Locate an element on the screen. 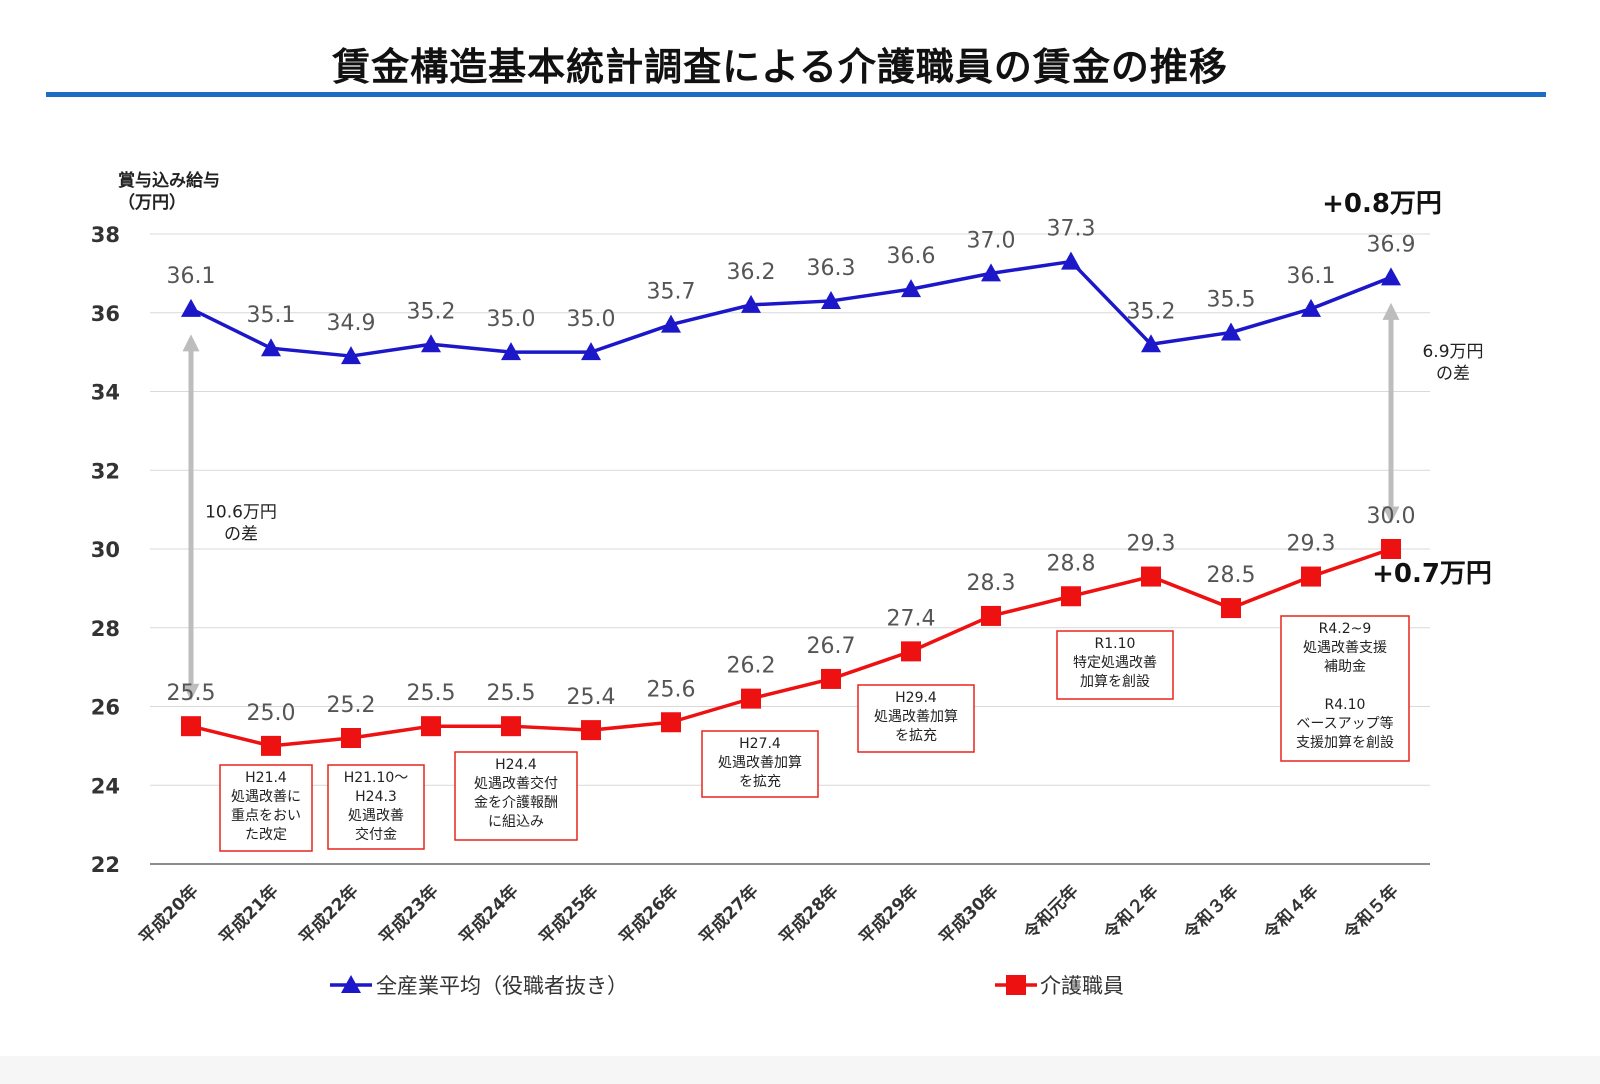  data-label: 30.0 is located at coordinates (1391, 516).